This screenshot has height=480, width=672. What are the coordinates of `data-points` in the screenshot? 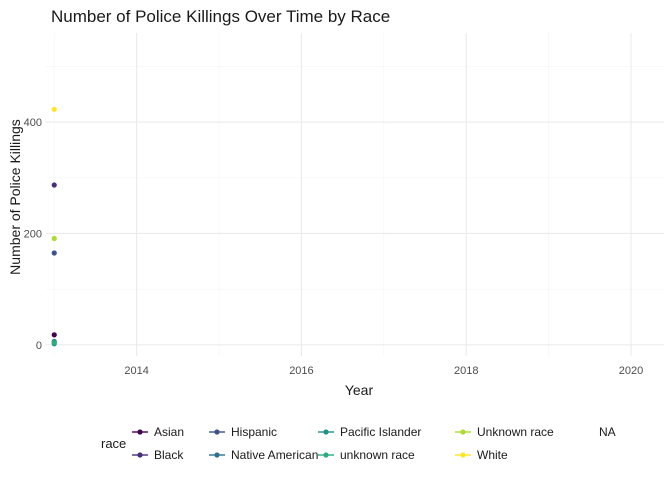 It's located at (54, 226).